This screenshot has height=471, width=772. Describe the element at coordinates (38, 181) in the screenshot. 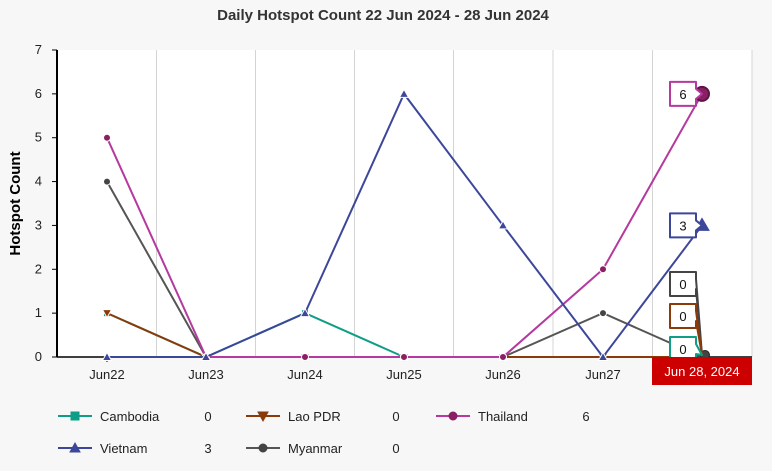

I see `y-tick-label: 4` at that location.